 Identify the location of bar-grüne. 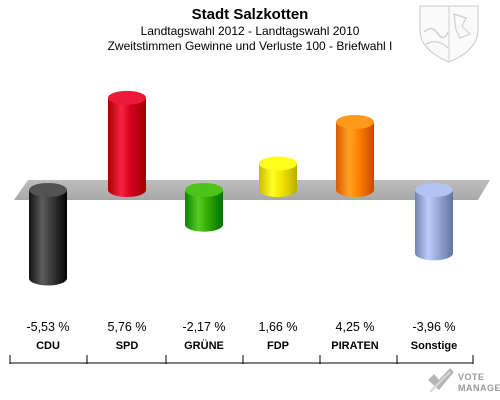
(204, 207).